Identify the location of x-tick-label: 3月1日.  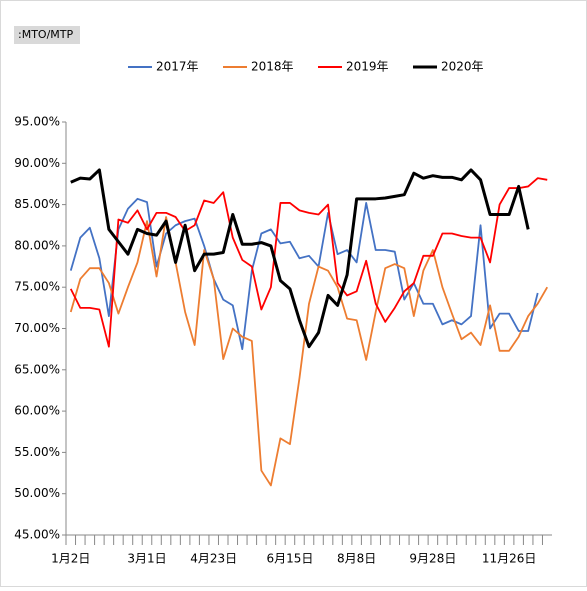
(146, 559).